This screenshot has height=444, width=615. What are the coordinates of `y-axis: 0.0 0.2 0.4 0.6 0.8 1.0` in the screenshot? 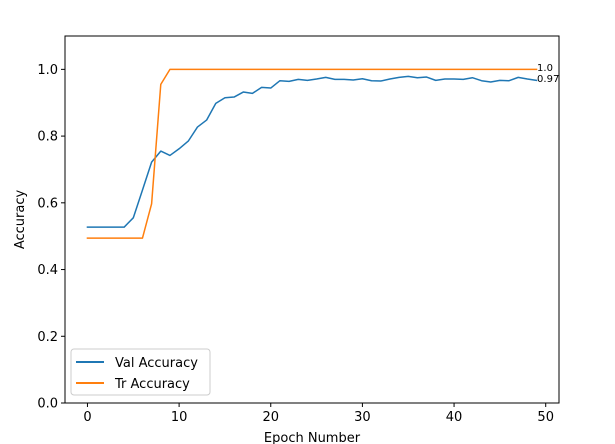 It's located at (51, 237).